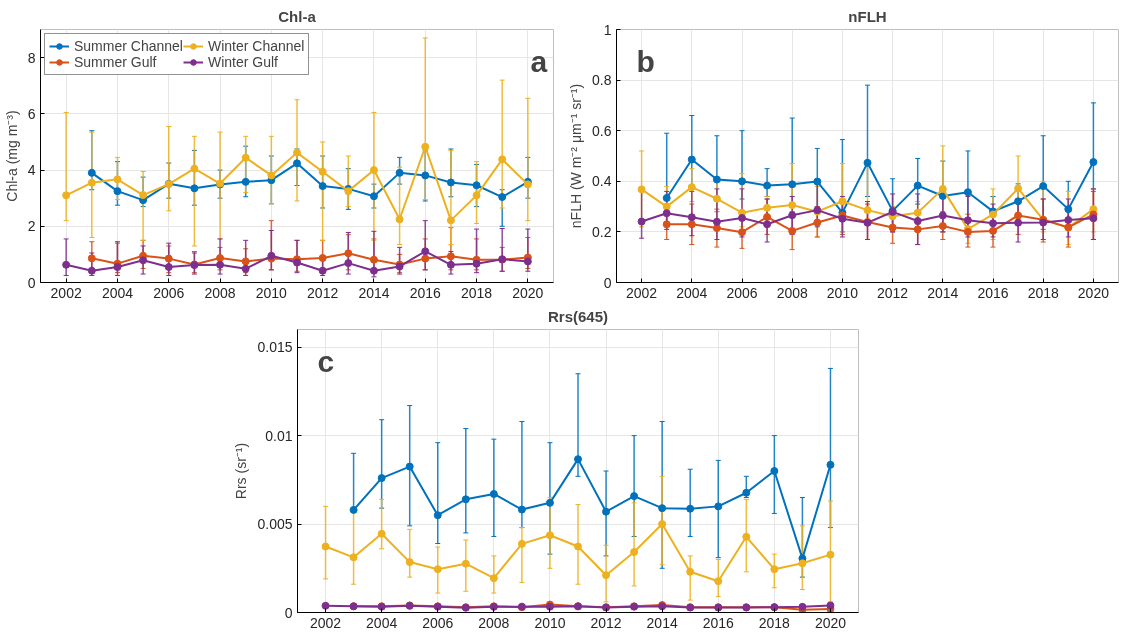  I want to click on y-tick-label: 0.8, so click(602, 80).